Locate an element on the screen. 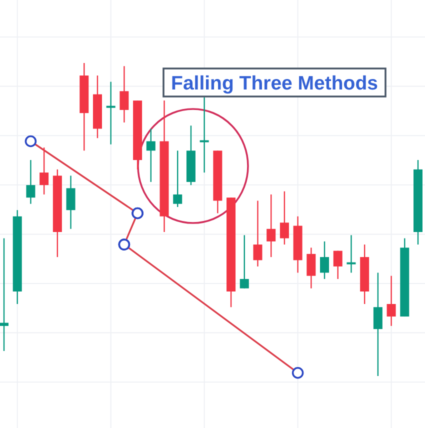 This screenshot has width=425, height=428. annotation: Falling Three Methods is located at coordinates (274, 83).